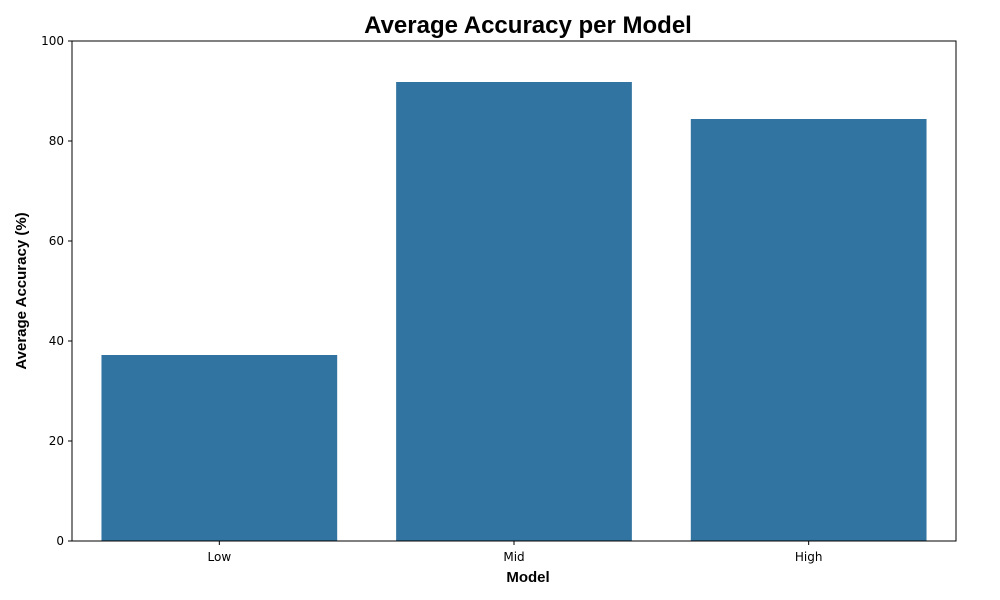  Describe the element at coordinates (56, 291) in the screenshot. I see `y-axis: 0 20 40 60 80 100` at that location.